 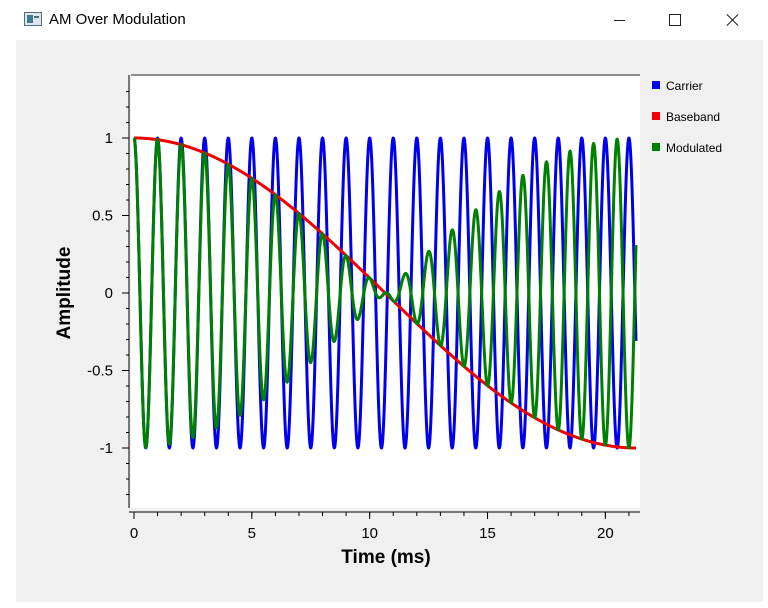 I want to click on minimize-button, so click(x=619, y=20).